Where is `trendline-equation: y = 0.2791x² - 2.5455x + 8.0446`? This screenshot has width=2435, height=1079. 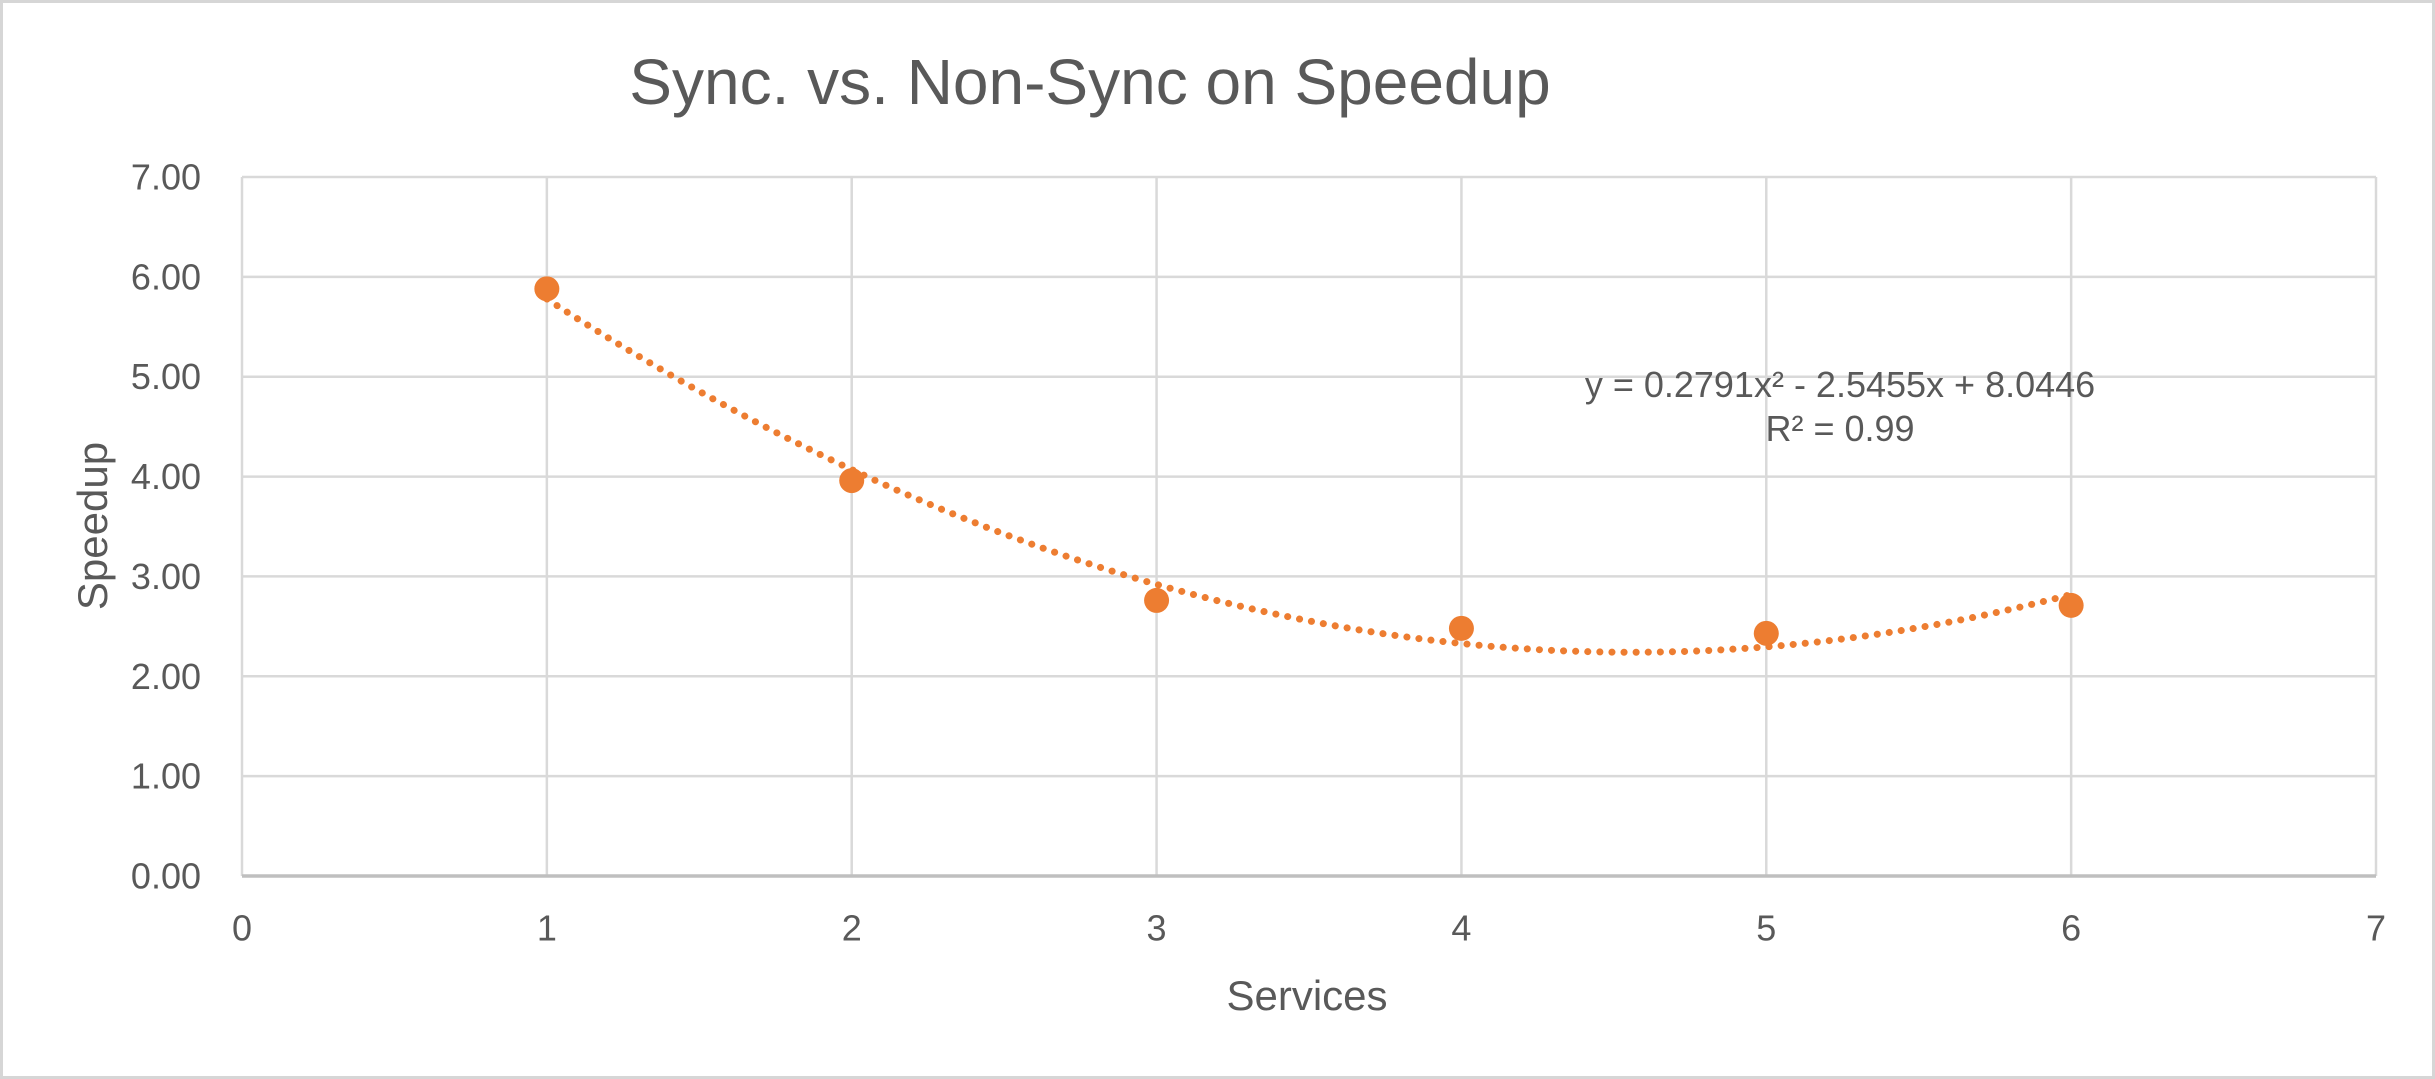 trendline-equation: y = 0.2791x² - 2.5455x + 8.0446 is located at coordinates (1840, 384).